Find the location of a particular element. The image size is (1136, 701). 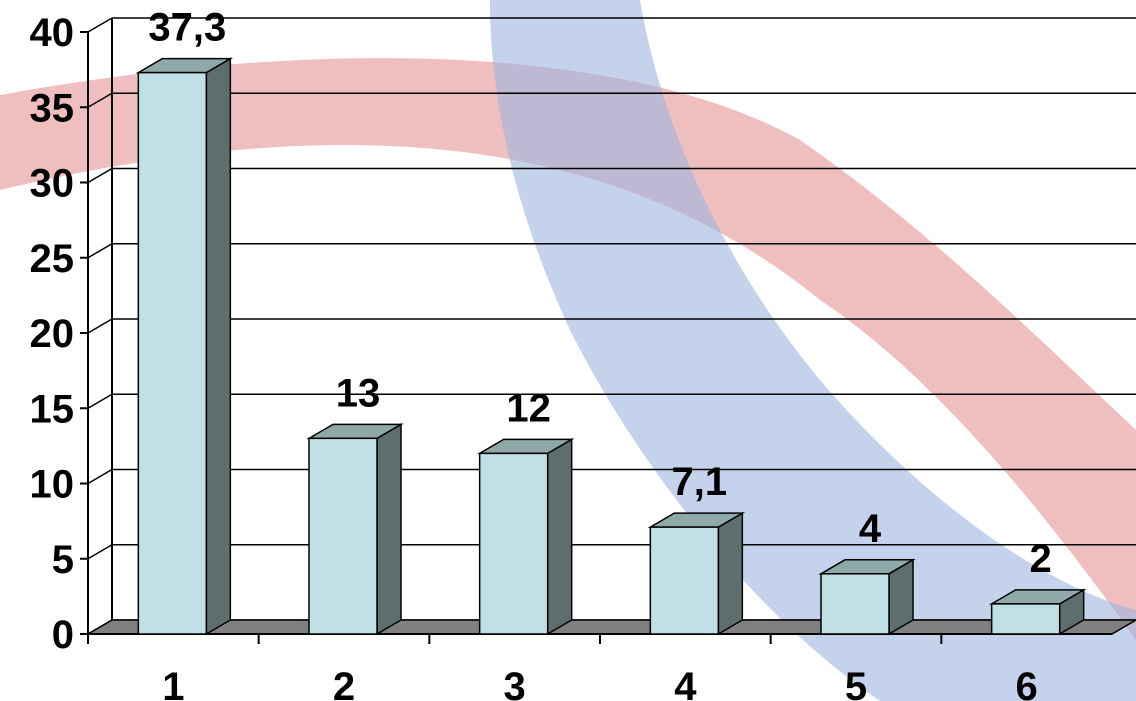

y-tick-label: 15 is located at coordinates (52, 409).